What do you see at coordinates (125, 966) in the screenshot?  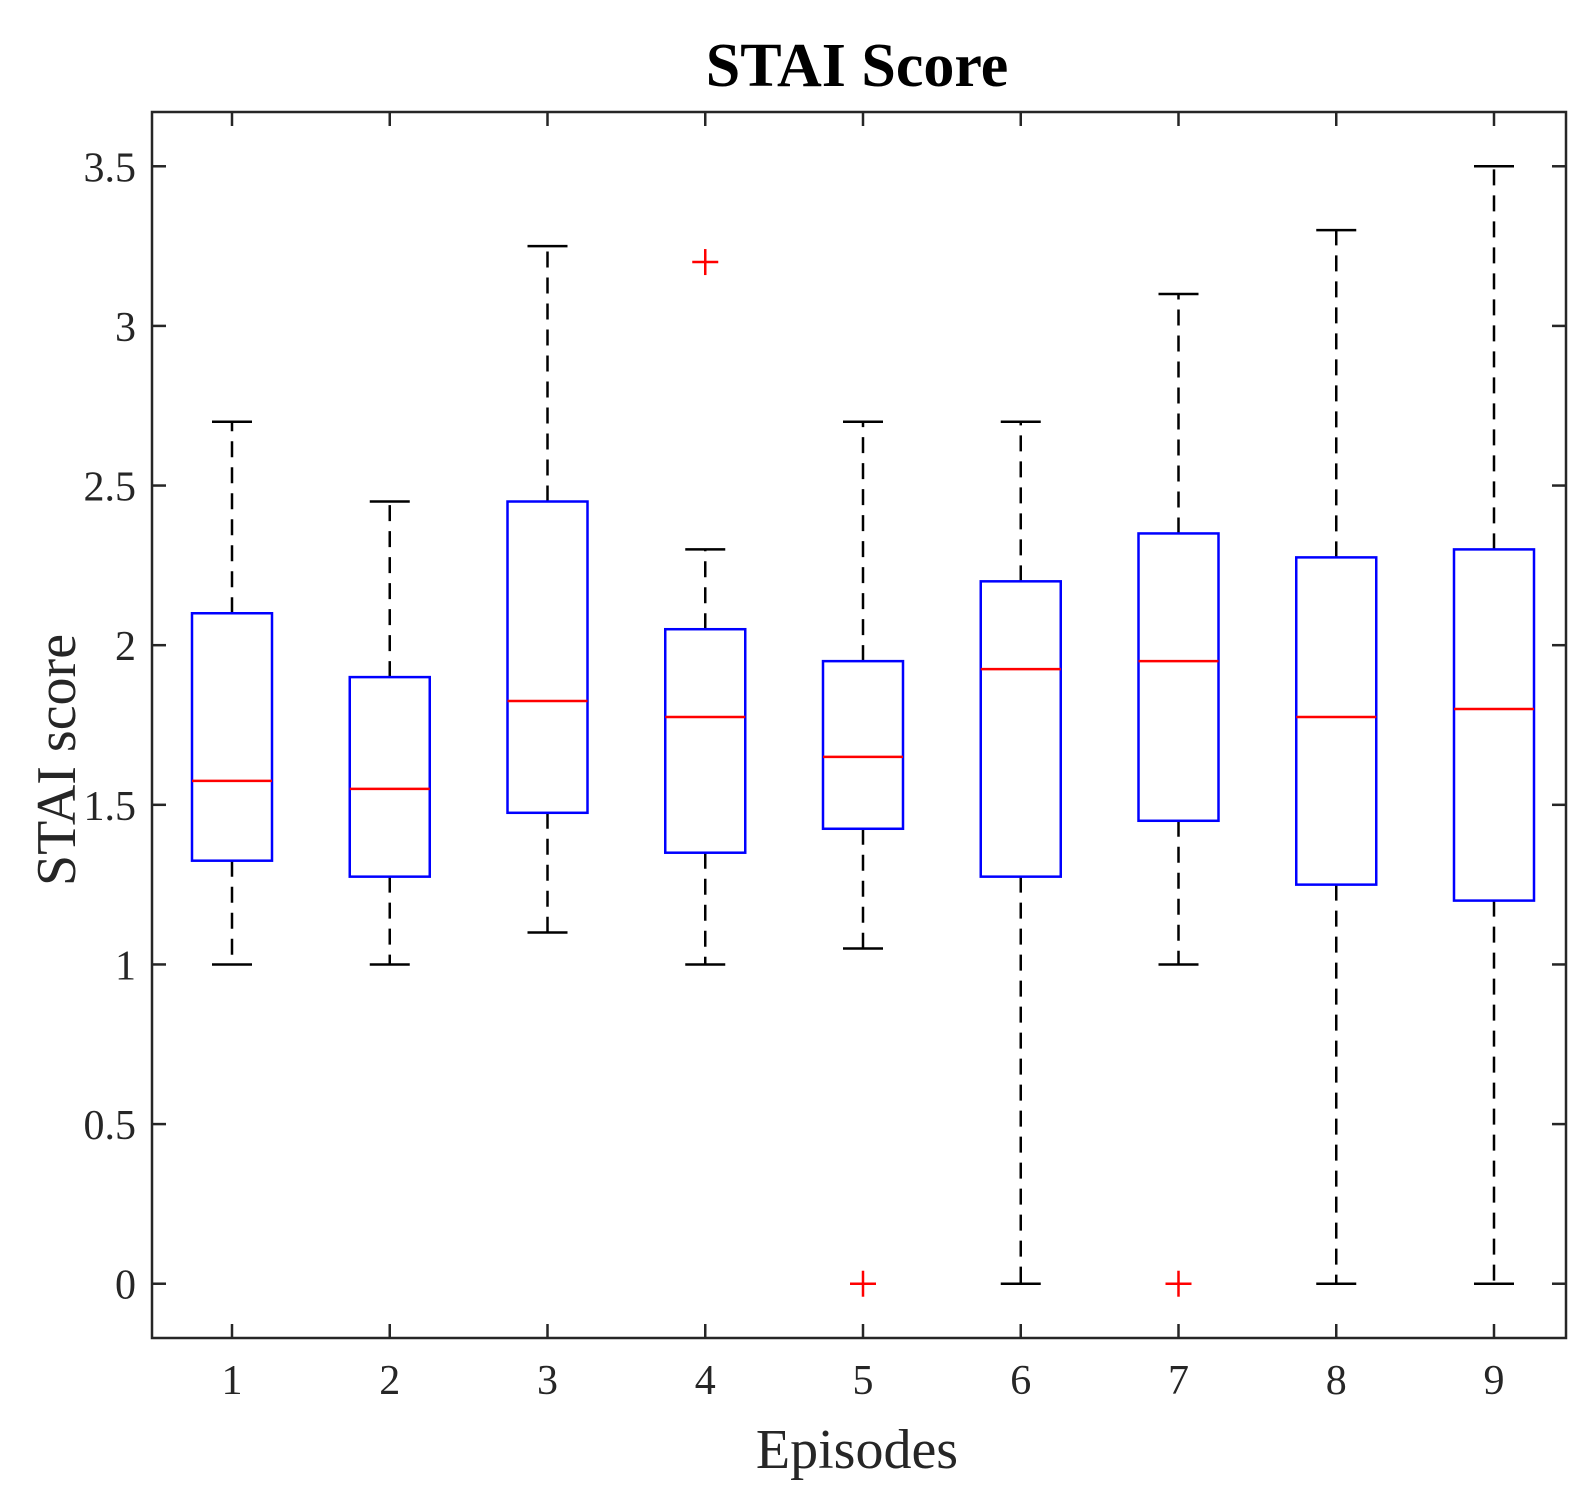 I see `y-tick-label: 1` at bounding box center [125, 966].